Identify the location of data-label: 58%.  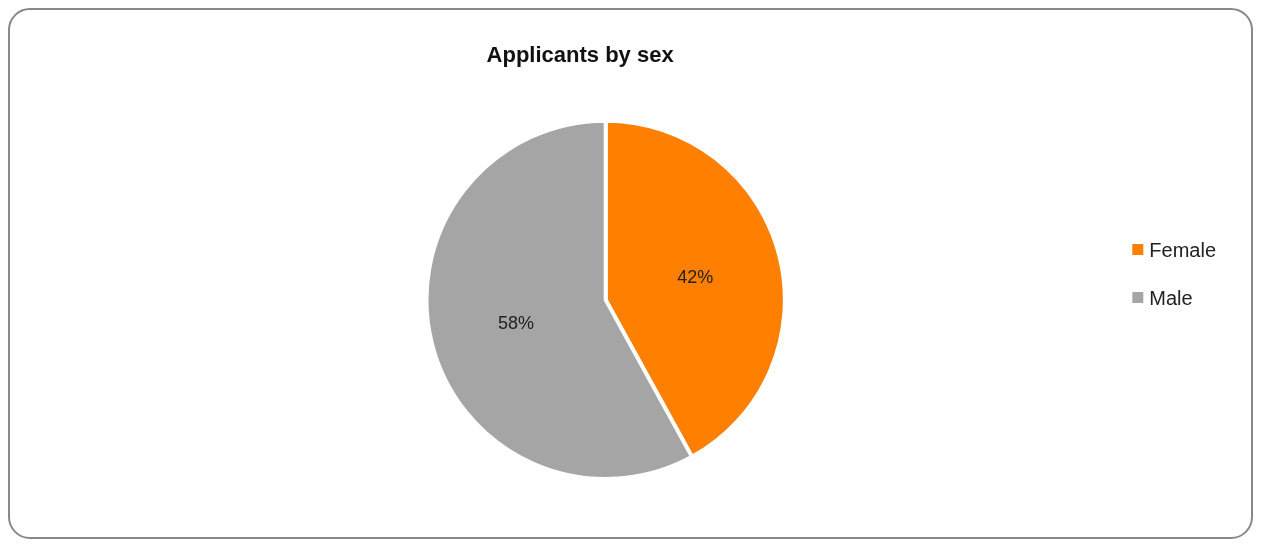
(516, 322).